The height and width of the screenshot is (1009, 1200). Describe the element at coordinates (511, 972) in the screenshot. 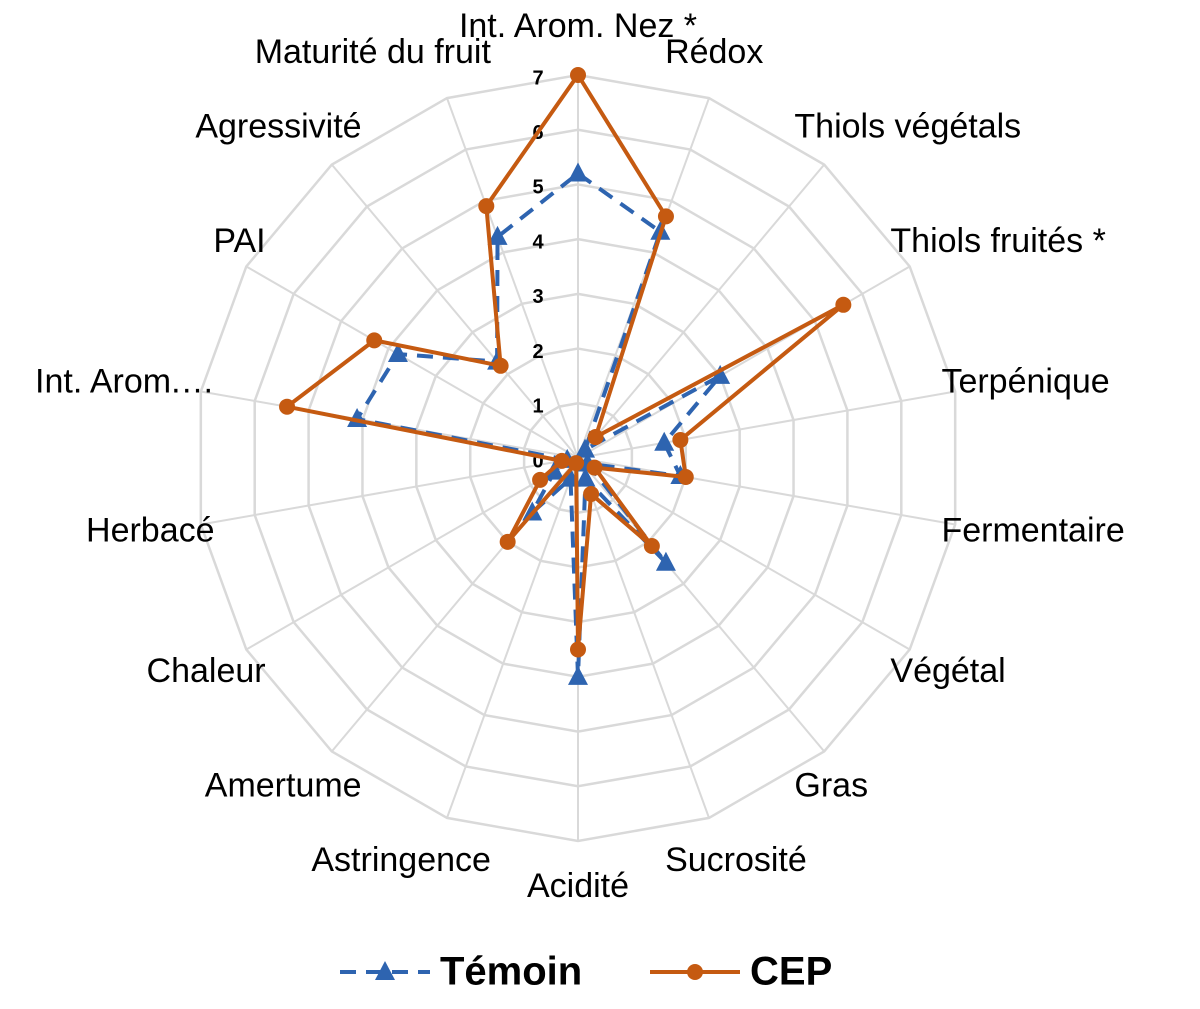

I see `legend-label: Témoin` at that location.